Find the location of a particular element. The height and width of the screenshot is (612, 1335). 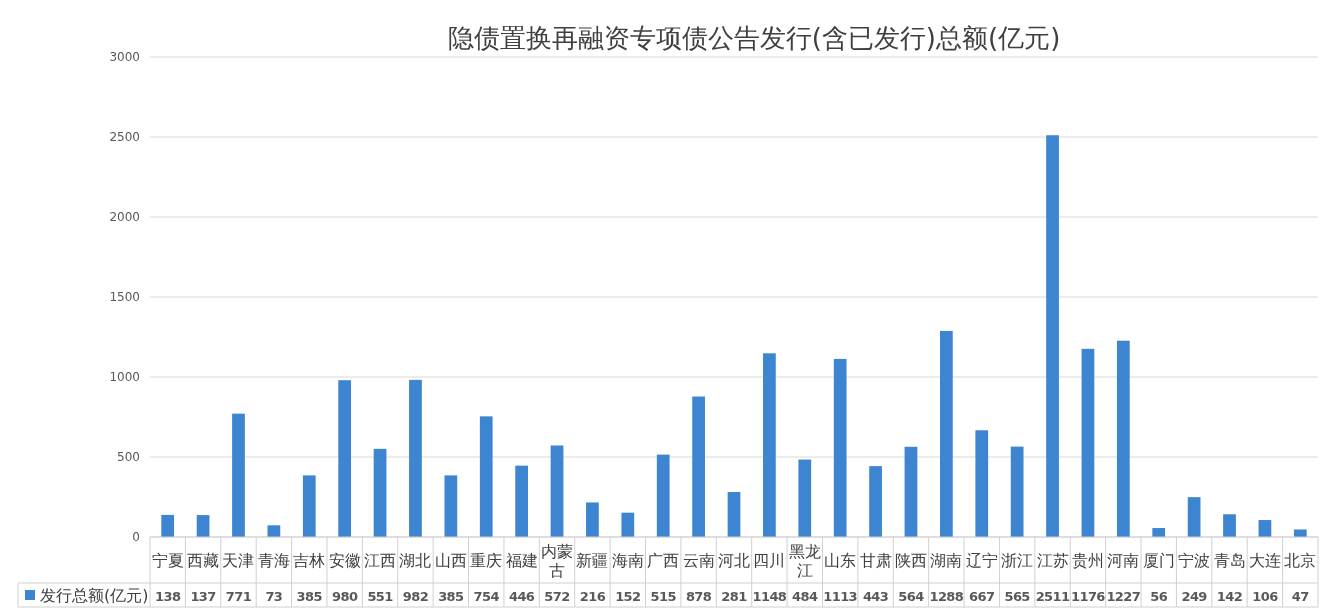

x-tick-label: 天津 is located at coordinates (238, 560).